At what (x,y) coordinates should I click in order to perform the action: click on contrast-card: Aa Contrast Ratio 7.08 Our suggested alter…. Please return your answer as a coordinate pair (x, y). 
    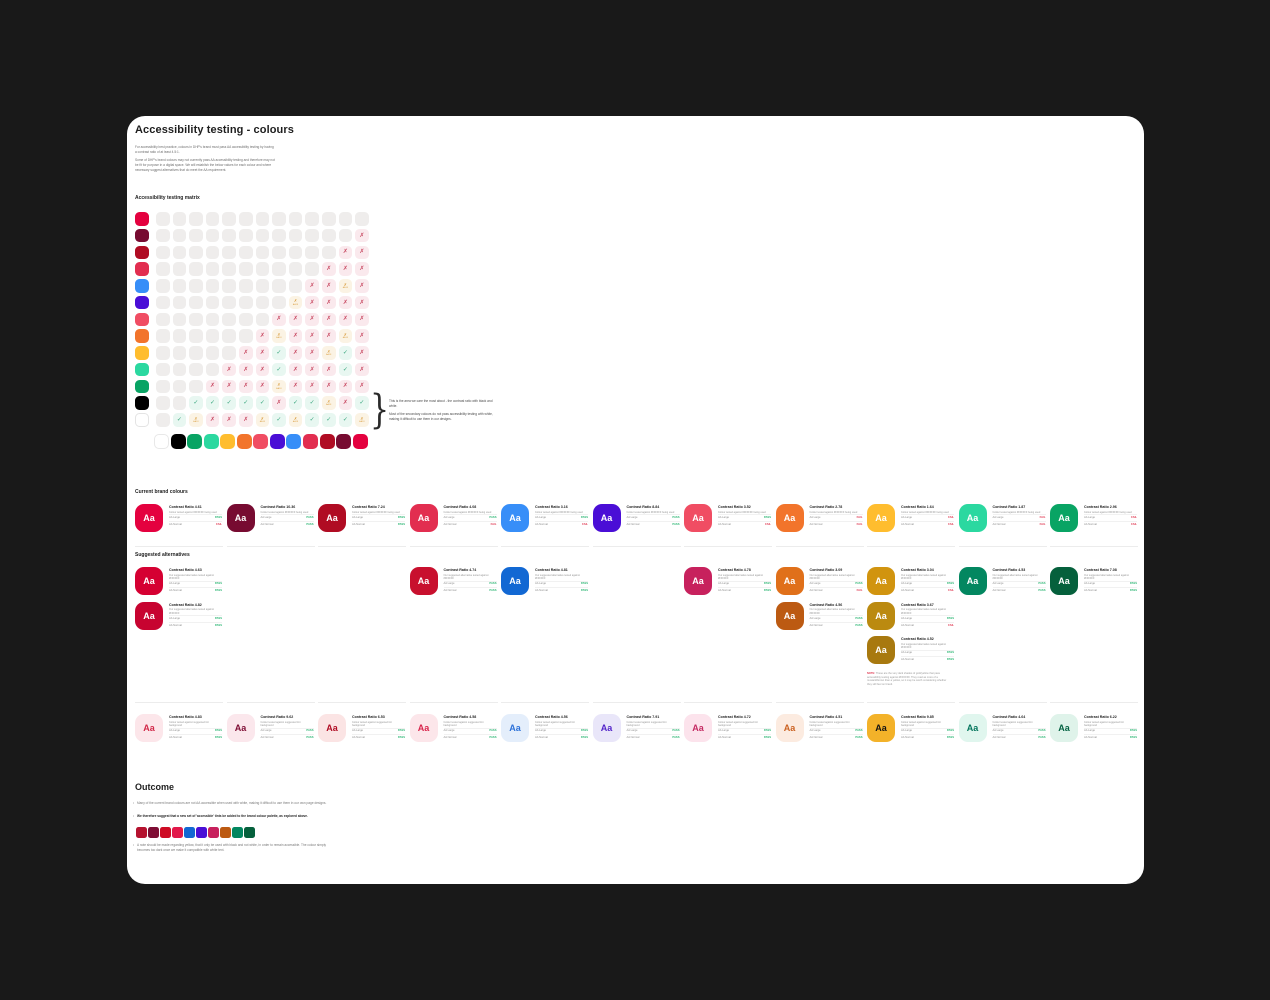
    Looking at the image, I should click on (1094, 582).